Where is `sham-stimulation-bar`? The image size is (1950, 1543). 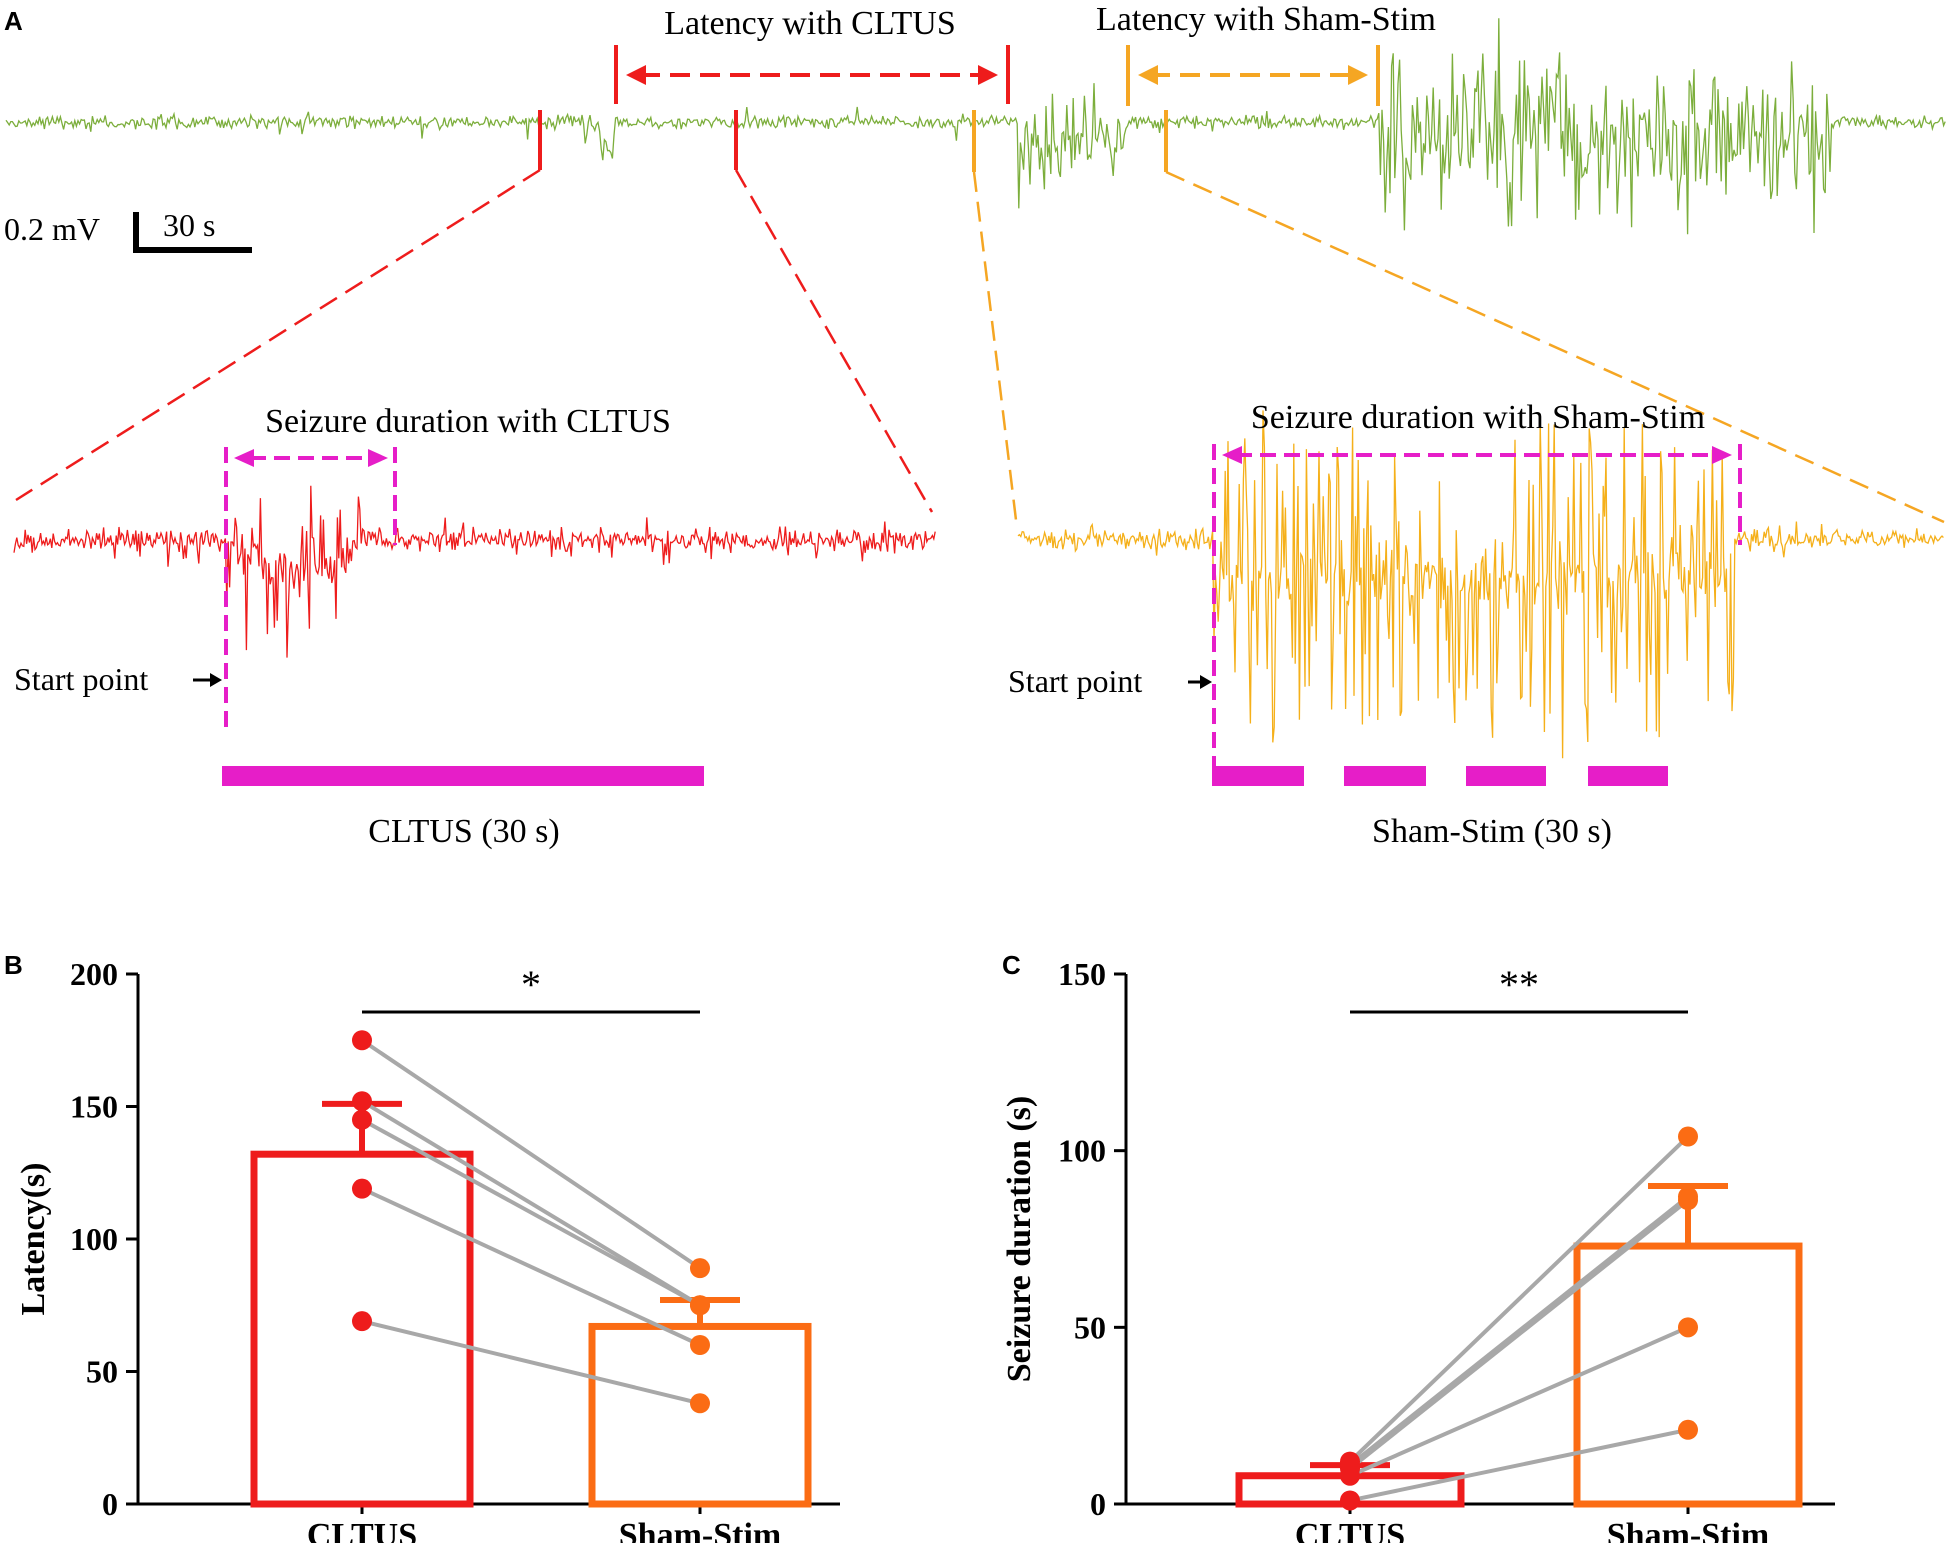
sham-stimulation-bar is located at coordinates (1440, 776).